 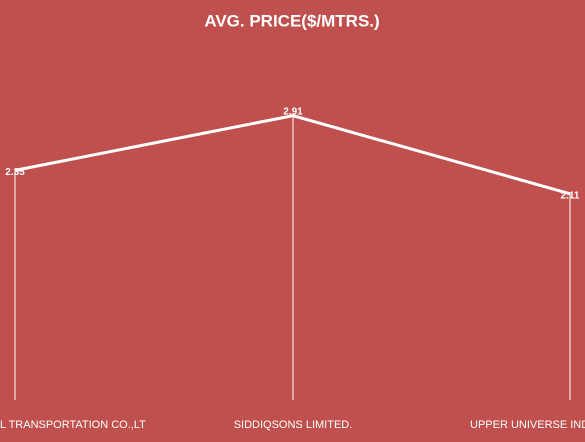 I want to click on data-label: 2.11, so click(x=570, y=195).